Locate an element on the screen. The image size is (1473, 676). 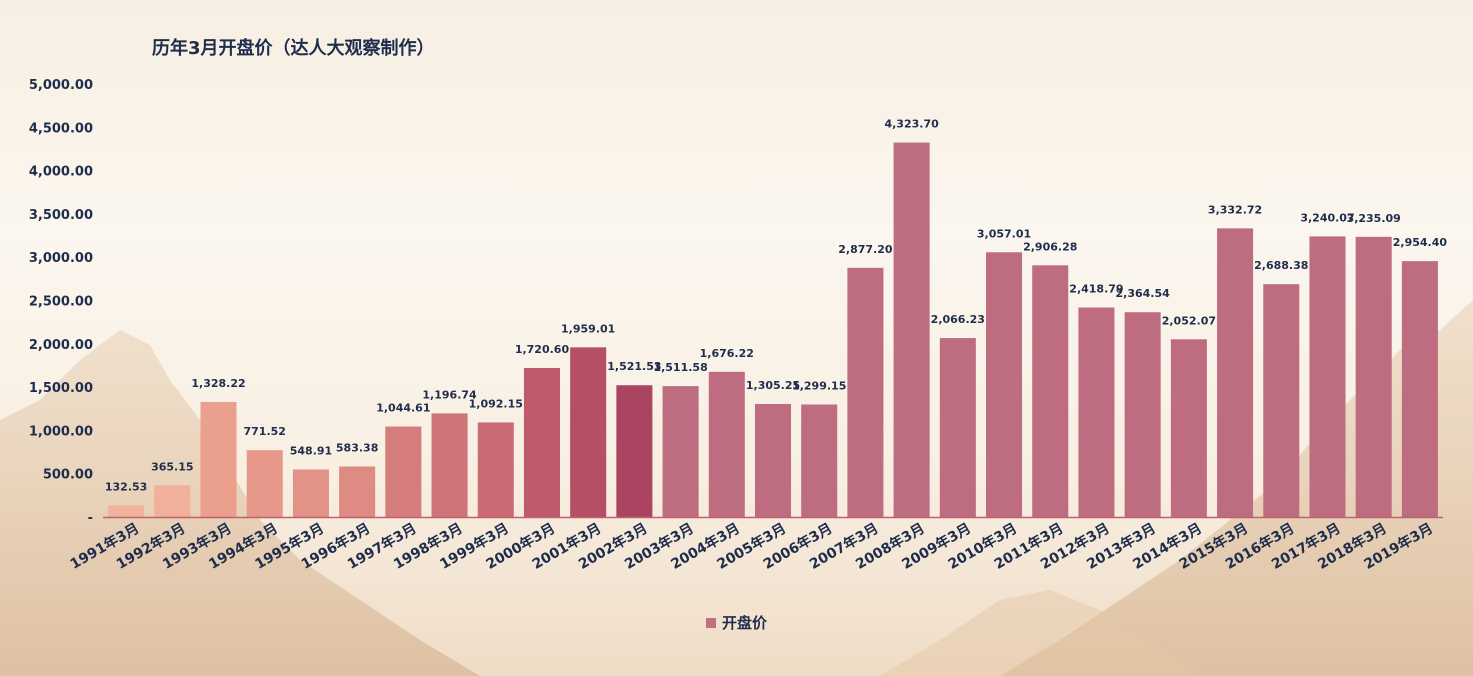
data-label: 2,906.28 is located at coordinates (1050, 246).